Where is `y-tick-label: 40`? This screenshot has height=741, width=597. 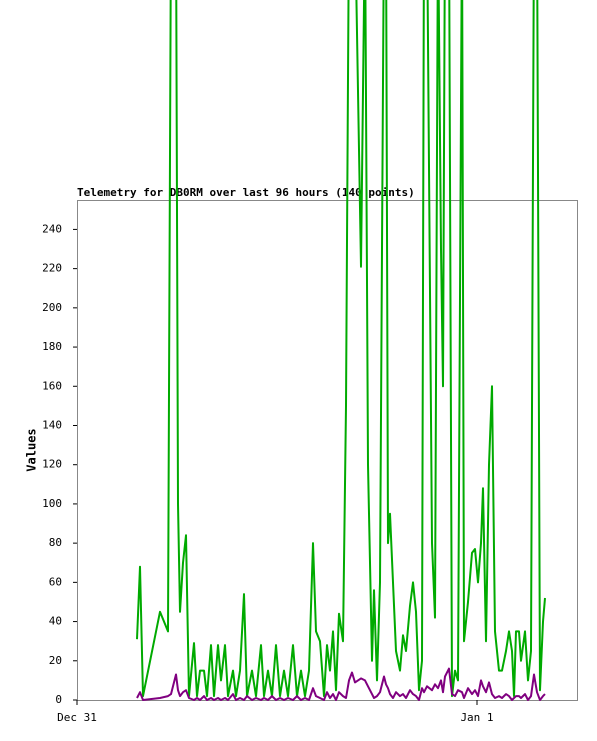 y-tick-label: 40 is located at coordinates (55, 621).